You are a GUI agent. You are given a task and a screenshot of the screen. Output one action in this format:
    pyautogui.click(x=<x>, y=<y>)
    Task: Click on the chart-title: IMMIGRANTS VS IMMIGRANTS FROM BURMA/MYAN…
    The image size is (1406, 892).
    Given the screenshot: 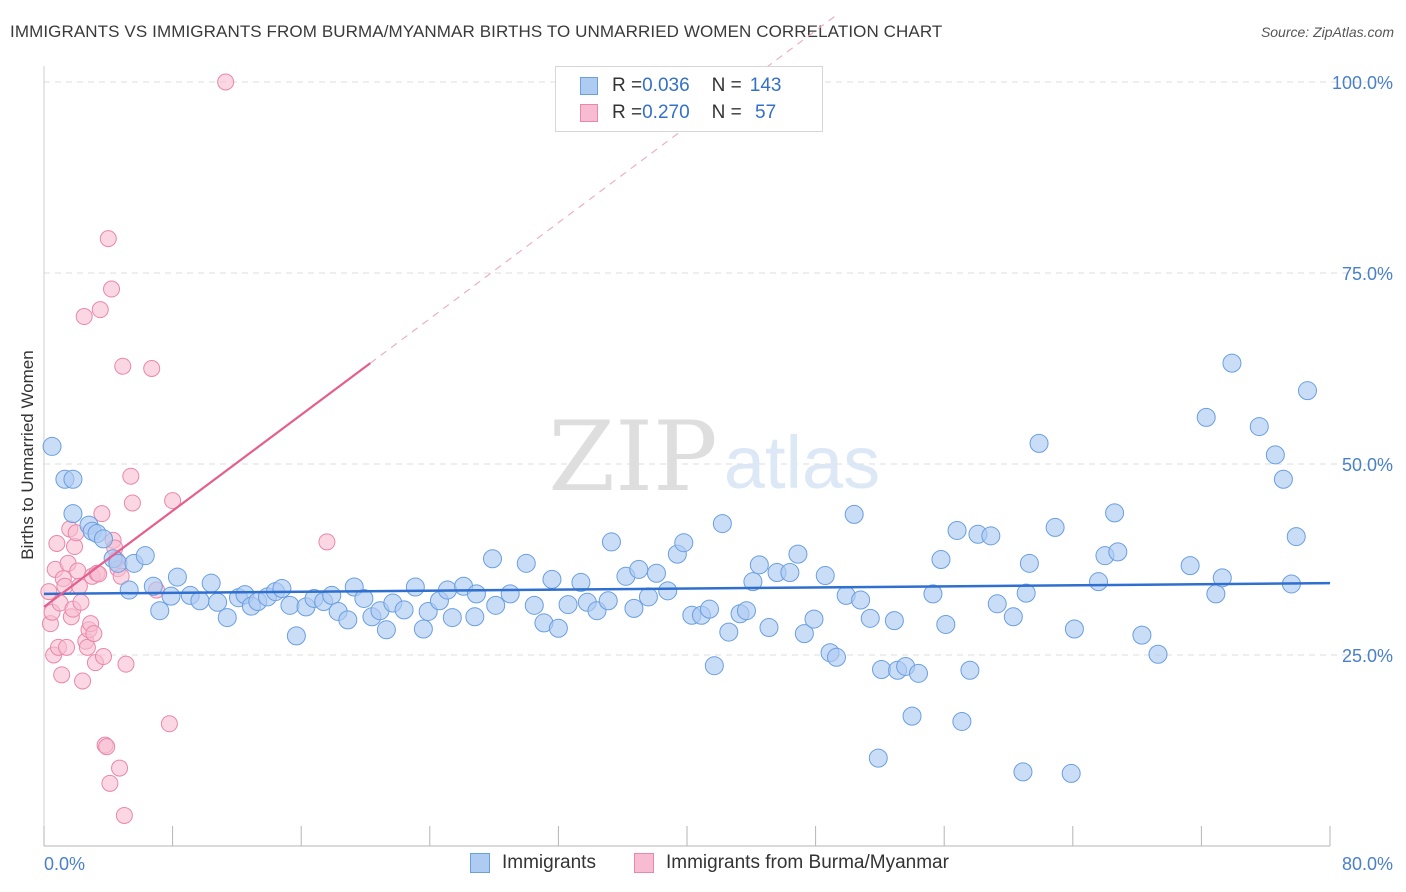 What is the action you would take?
    pyautogui.click(x=476, y=31)
    